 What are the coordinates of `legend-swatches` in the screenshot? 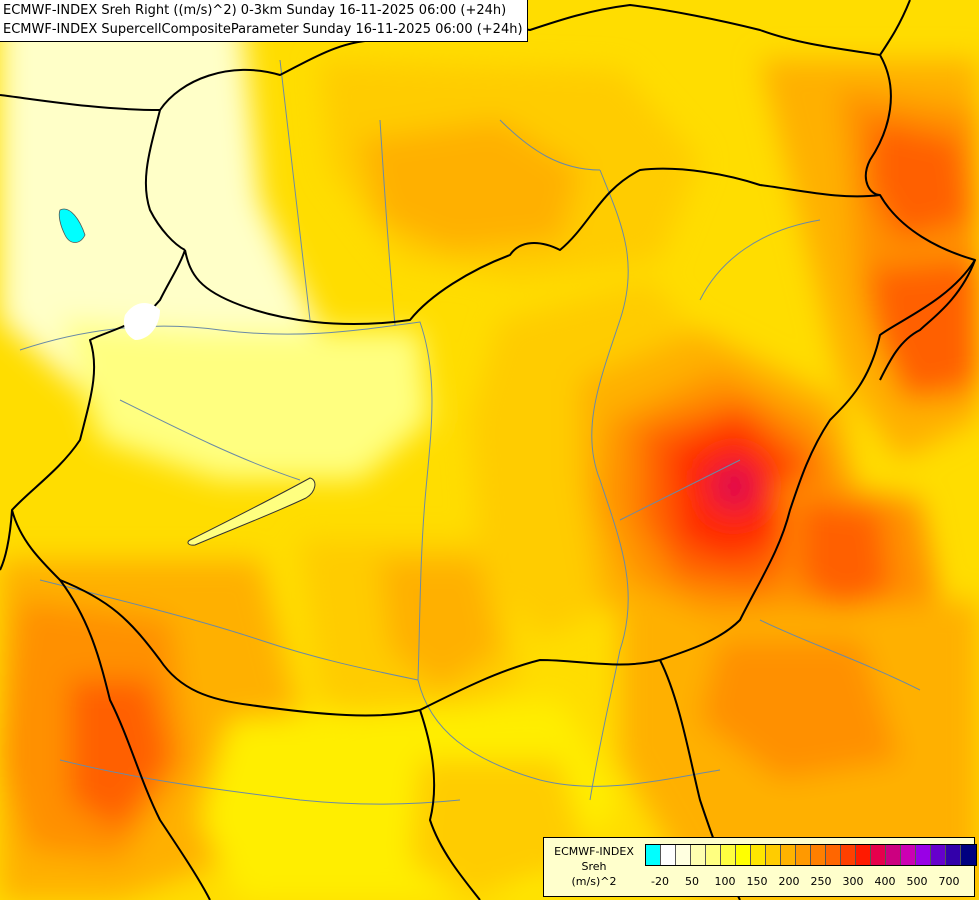 It's located at (811, 855).